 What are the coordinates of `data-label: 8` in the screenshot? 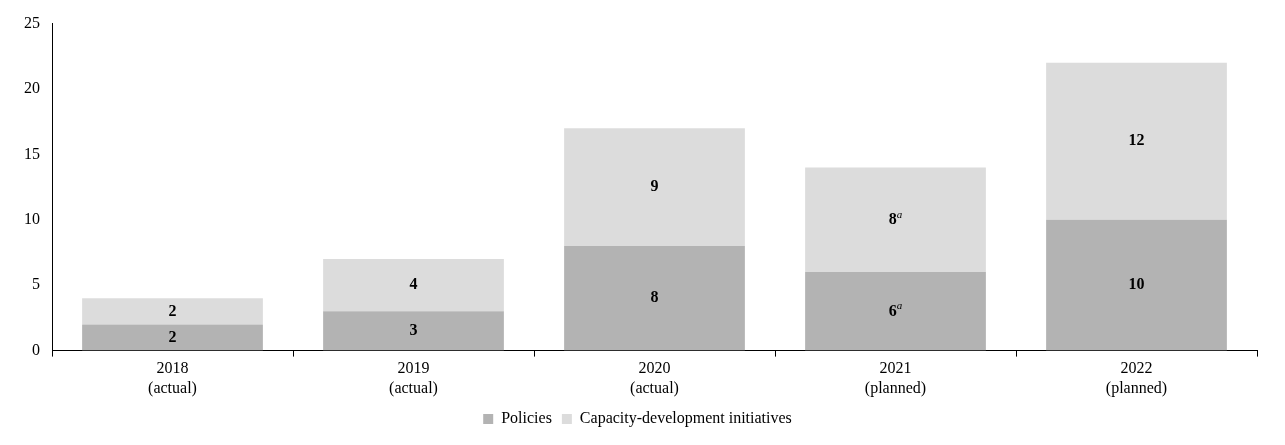 It's located at (654, 297).